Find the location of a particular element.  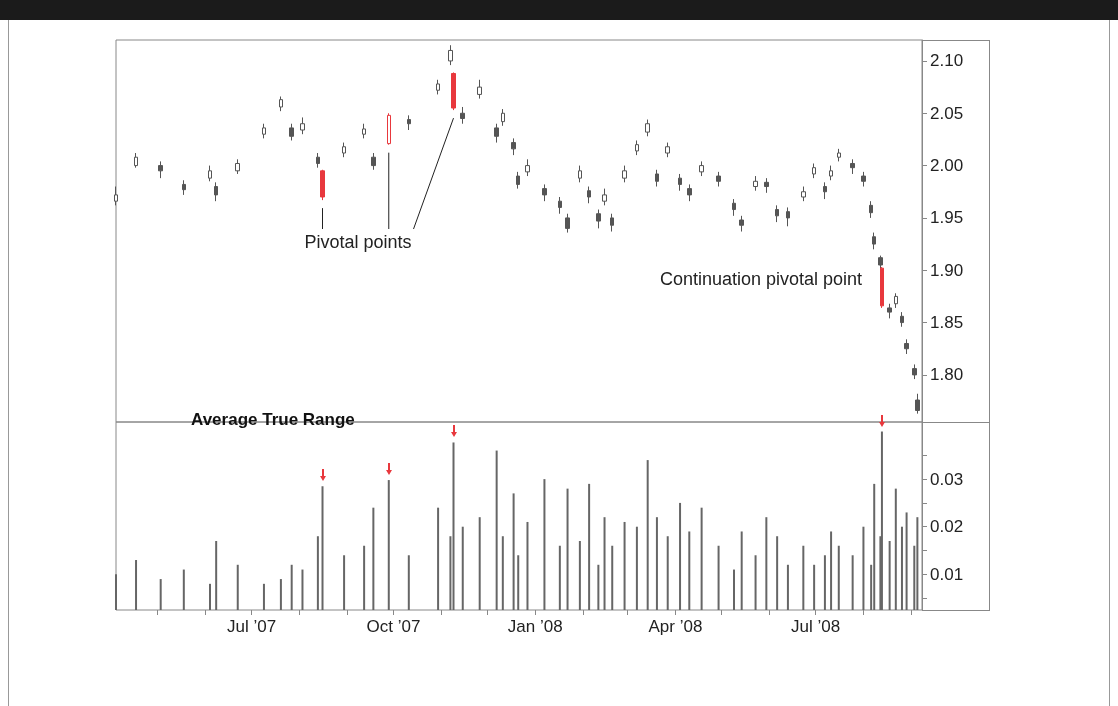

x-tick-label: Jan ’08 is located at coordinates (535, 626).